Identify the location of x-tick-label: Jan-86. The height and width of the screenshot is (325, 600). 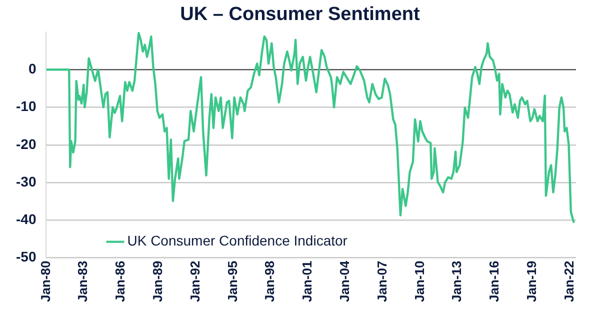
(120, 281).